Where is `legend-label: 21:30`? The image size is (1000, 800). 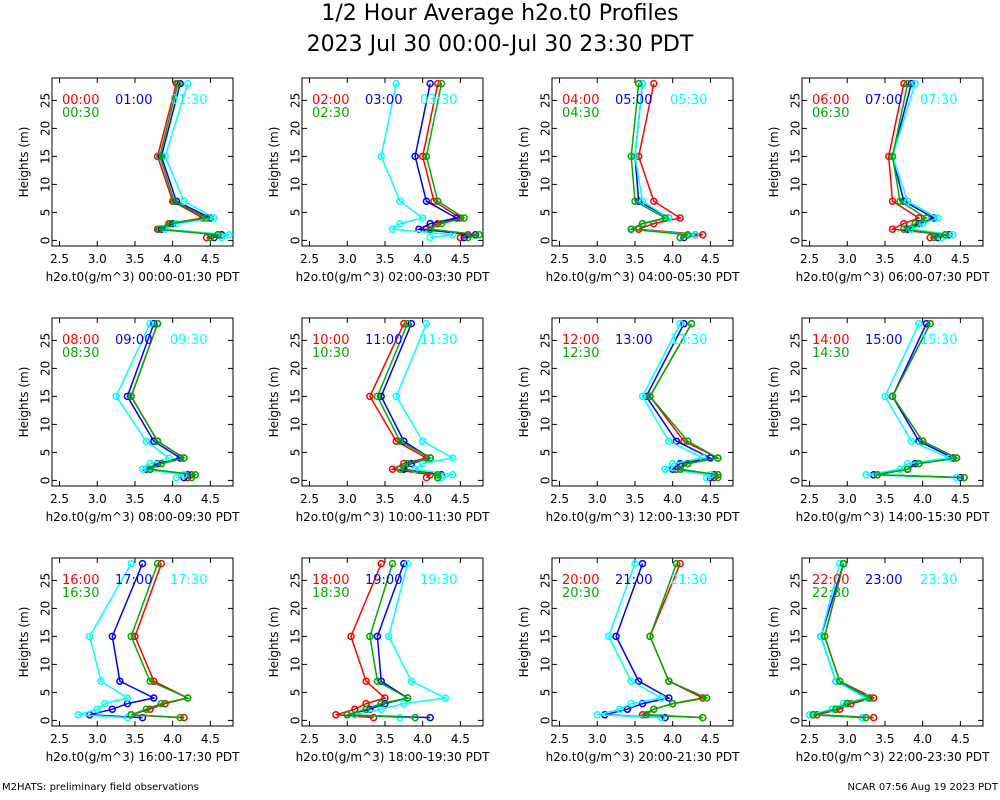
legend-label: 21:30 is located at coordinates (688, 580).